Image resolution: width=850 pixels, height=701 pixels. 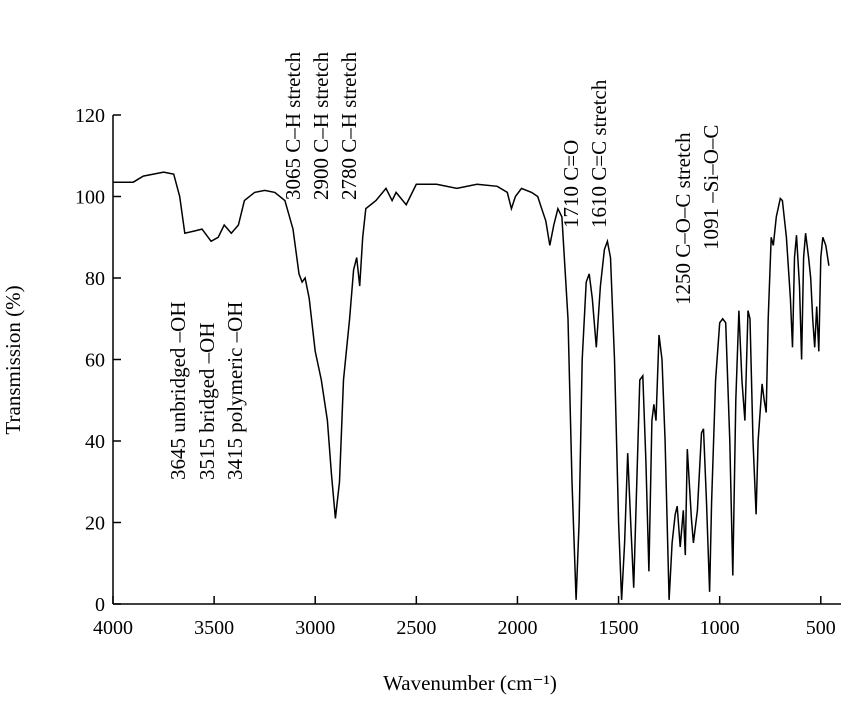 What do you see at coordinates (349, 125) in the screenshot?
I see `annotation: 2780 C–H stretch` at bounding box center [349, 125].